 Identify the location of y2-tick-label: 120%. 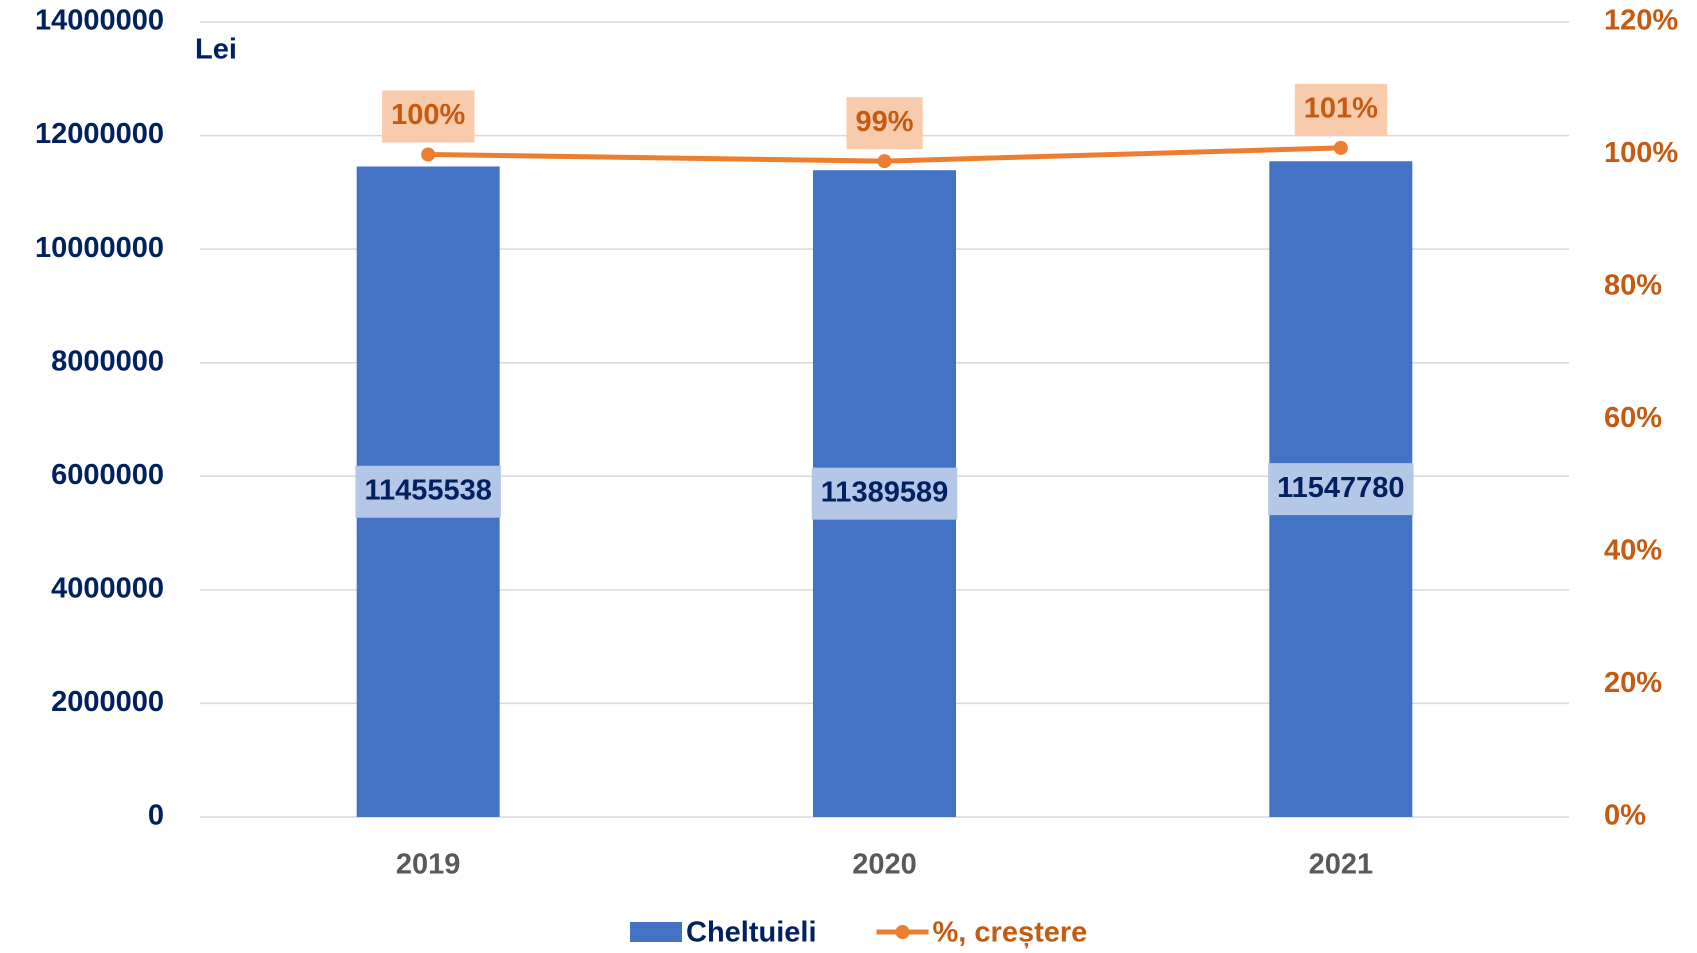
(1641, 21).